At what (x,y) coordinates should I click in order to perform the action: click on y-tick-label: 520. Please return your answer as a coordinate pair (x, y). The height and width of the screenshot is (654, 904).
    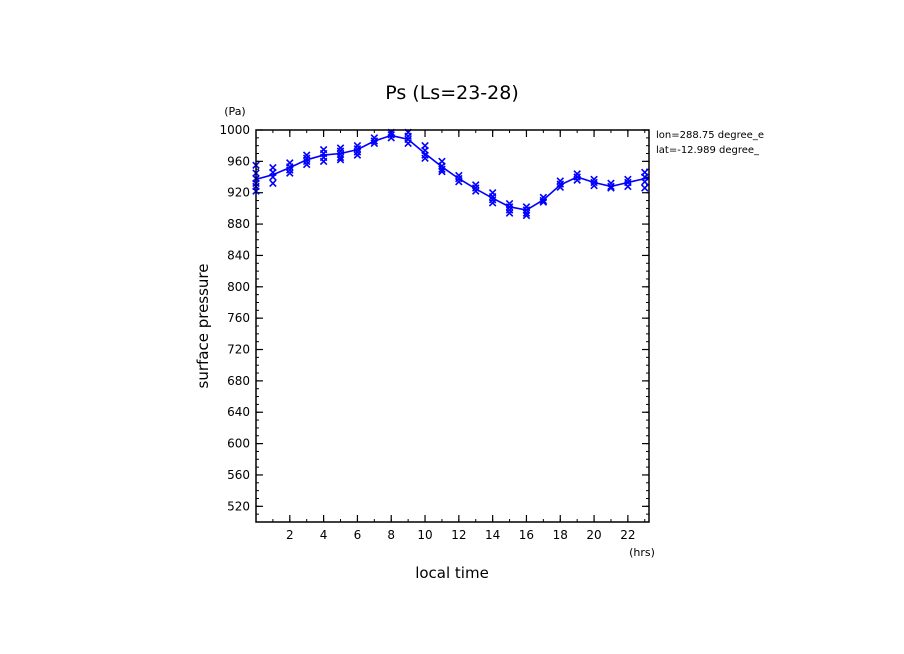
    Looking at the image, I should click on (238, 506).